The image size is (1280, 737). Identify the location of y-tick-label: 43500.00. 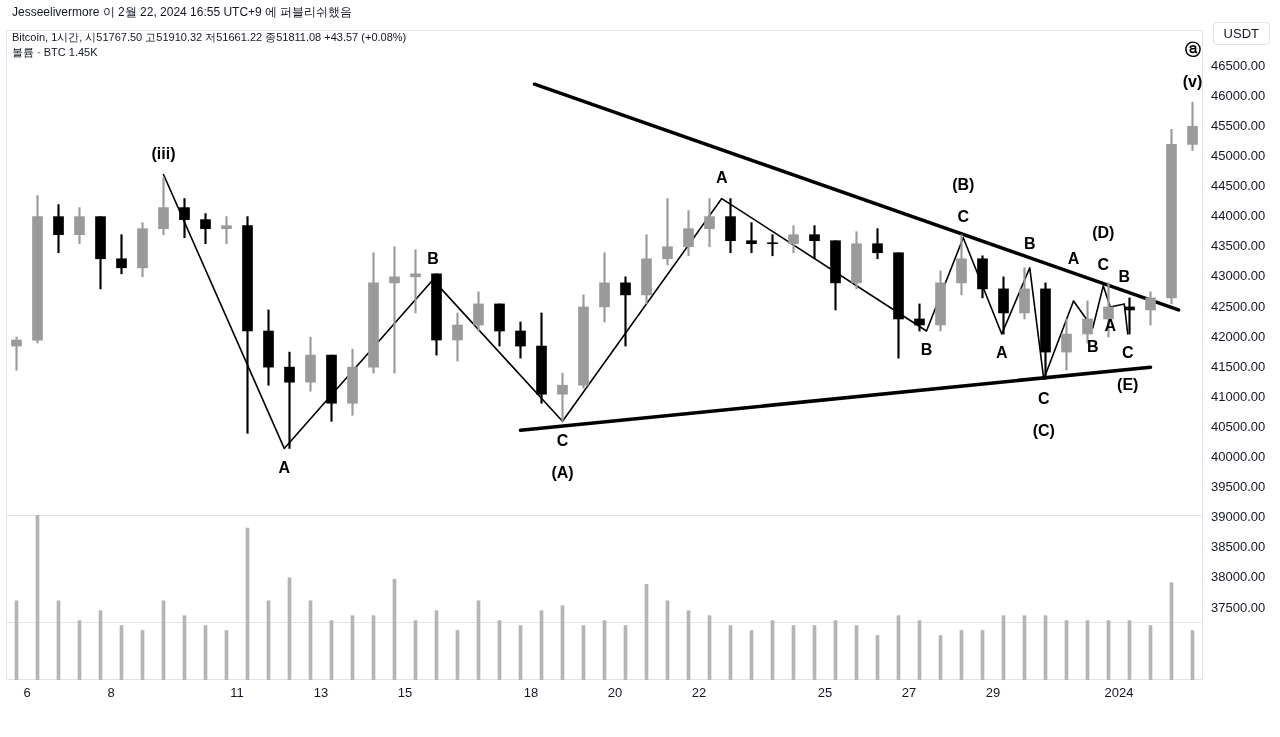
(1238, 246).